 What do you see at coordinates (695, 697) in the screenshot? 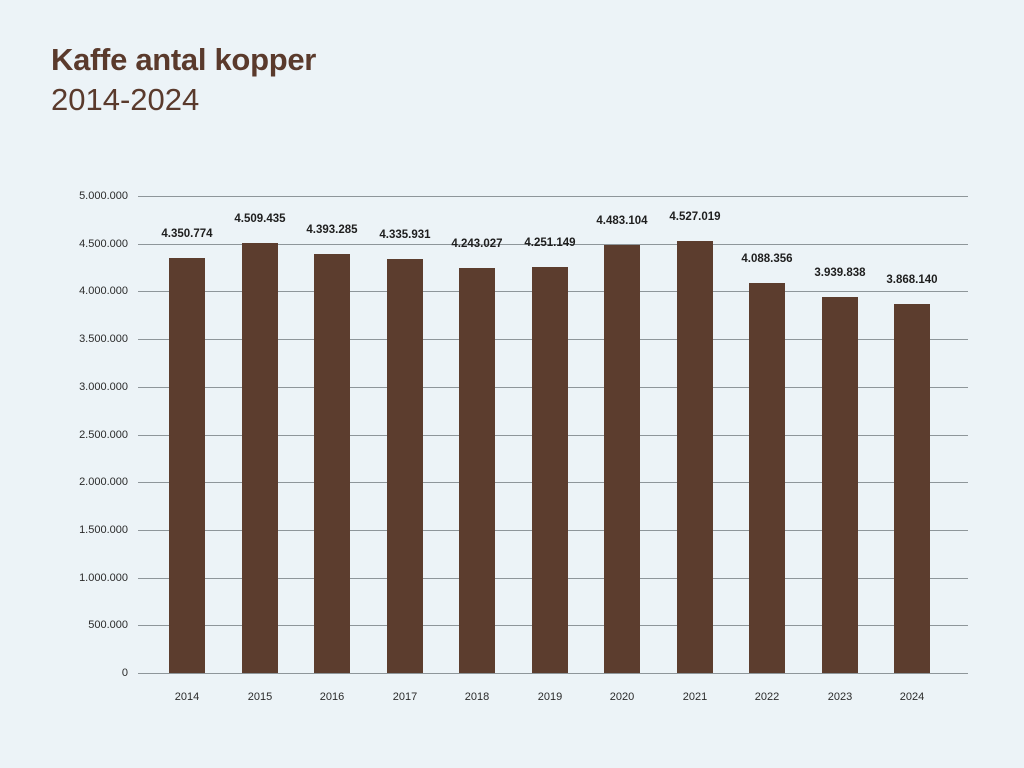
I see `x-tick-label: 2021` at bounding box center [695, 697].